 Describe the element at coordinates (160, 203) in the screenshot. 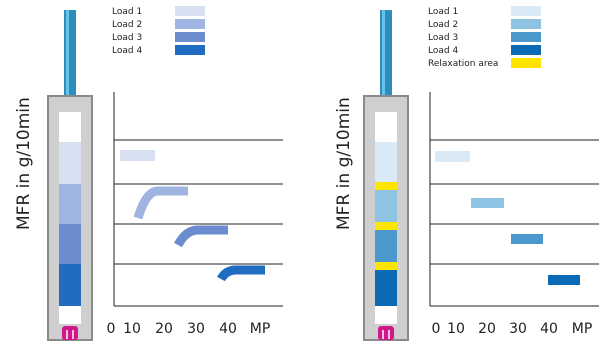

I see `left-mark-load2` at that location.